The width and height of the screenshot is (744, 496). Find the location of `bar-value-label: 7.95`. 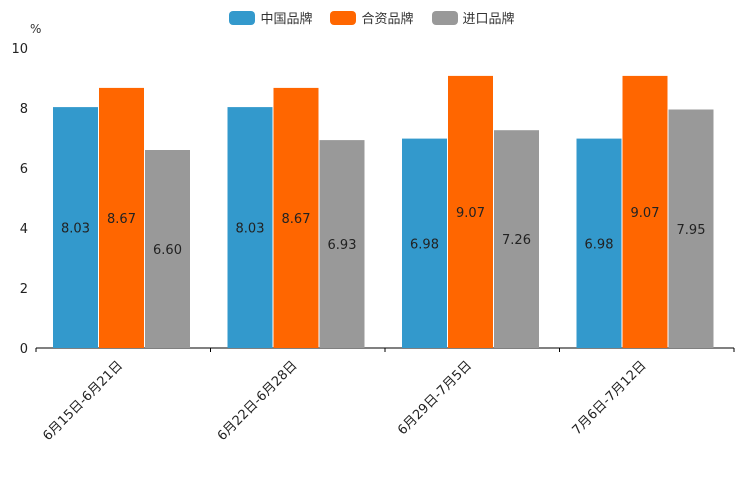

bar-value-label: 7.95 is located at coordinates (691, 230).